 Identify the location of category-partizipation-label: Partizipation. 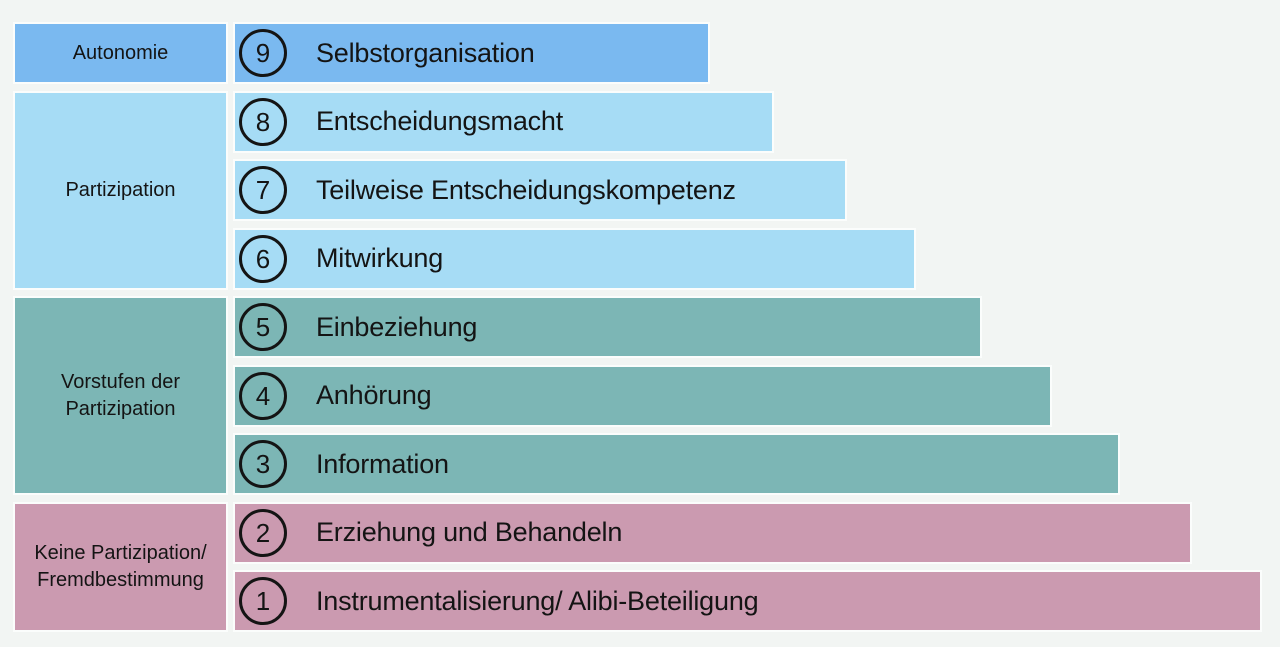
(120, 189).